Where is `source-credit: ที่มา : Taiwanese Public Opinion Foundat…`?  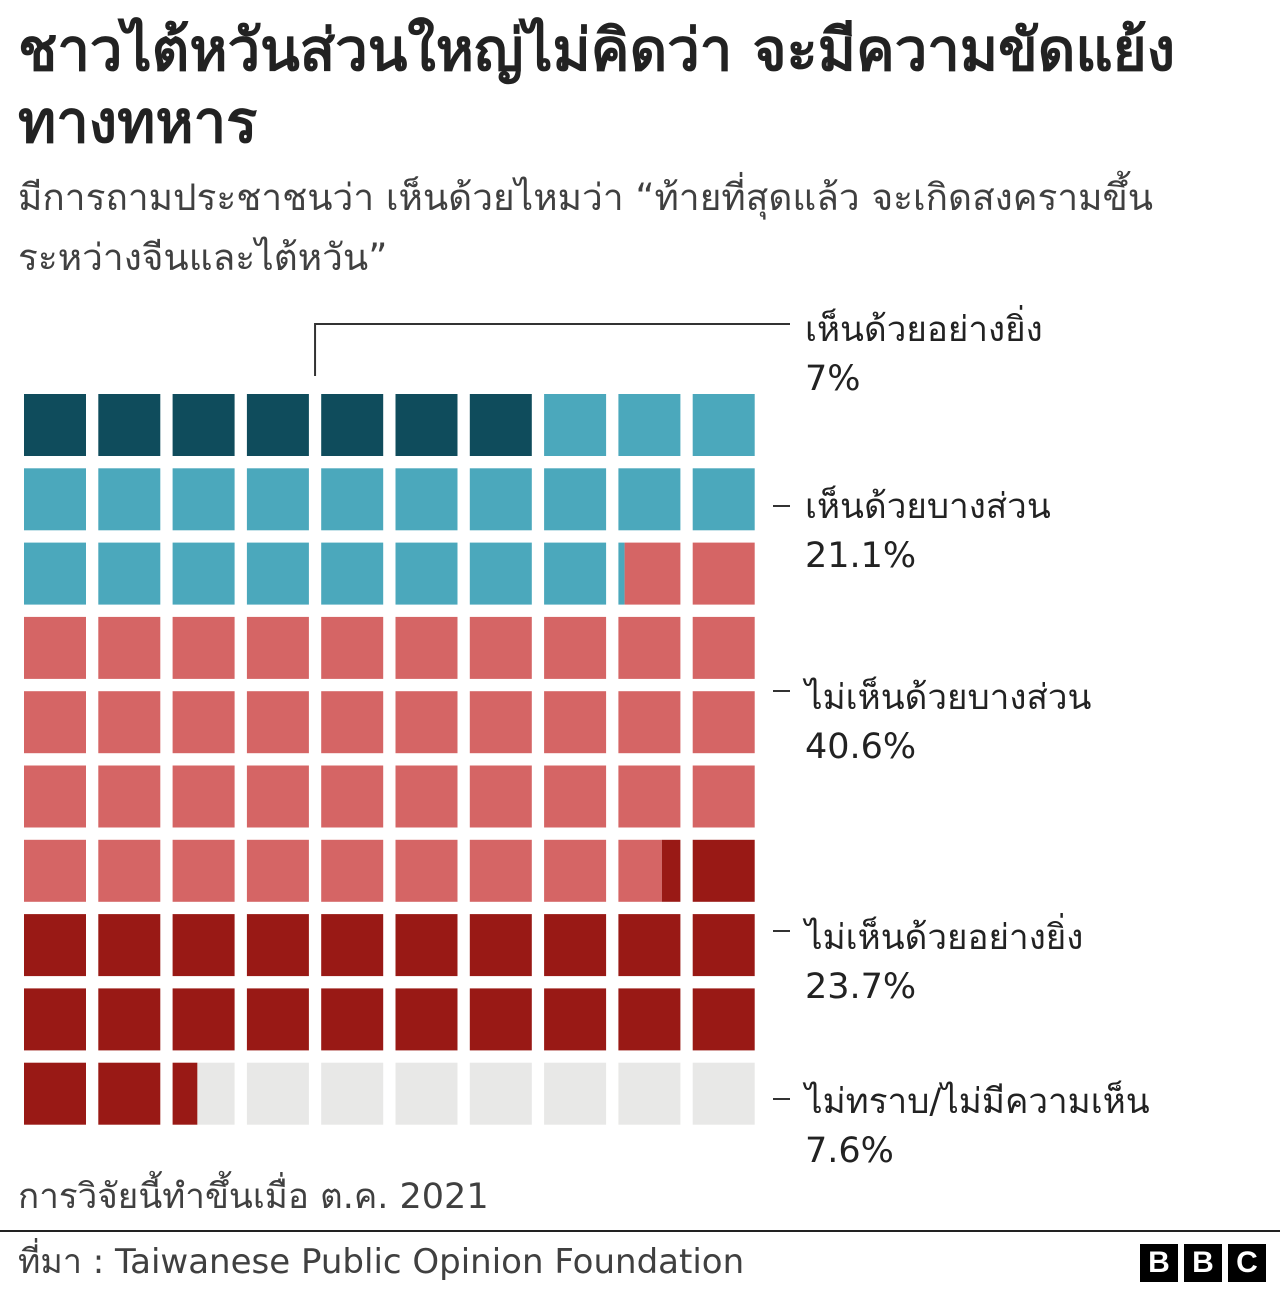
source-credit: ที่มา : Taiwanese Public Opinion Foundat… is located at coordinates (381, 1262).